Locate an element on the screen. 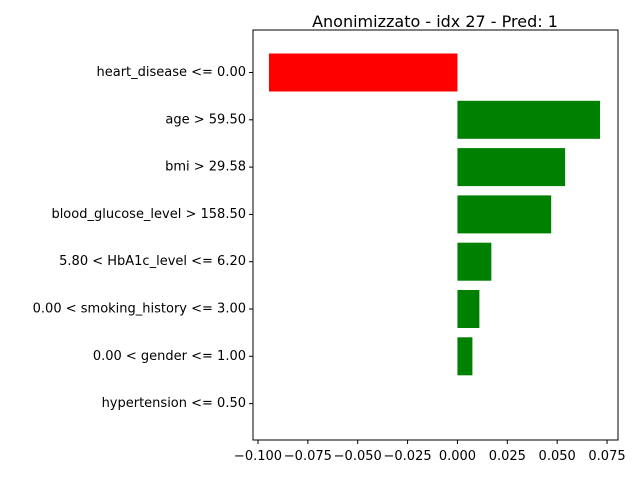 This screenshot has width=640, height=485. y-tick-label-5: 0.00 < smoking_history <= 3.00 is located at coordinates (139, 309).